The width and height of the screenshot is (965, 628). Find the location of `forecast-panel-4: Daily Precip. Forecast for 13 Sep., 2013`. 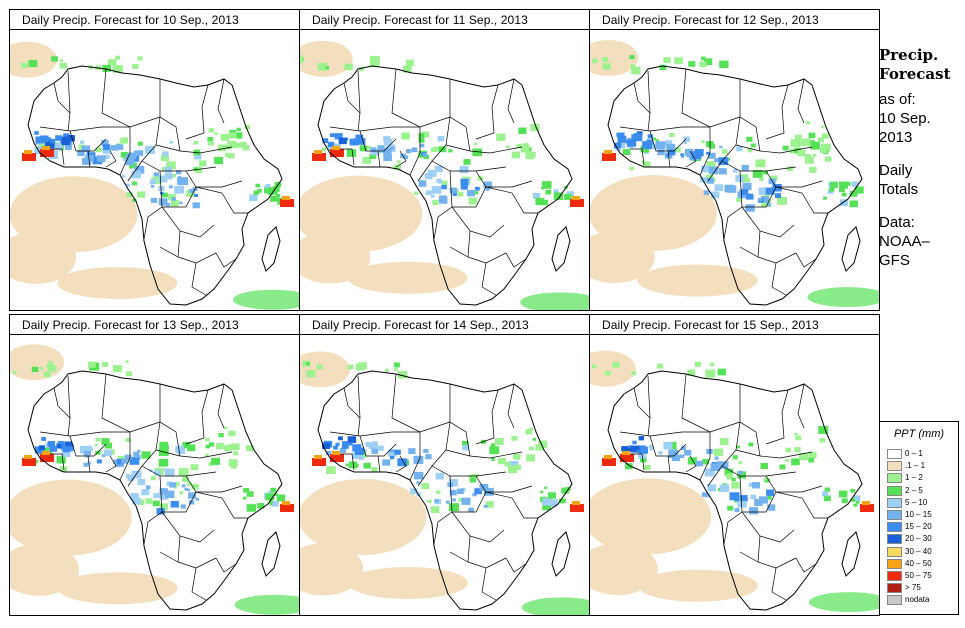

forecast-panel-4: Daily Precip. Forecast for 13 Sep., 2013 is located at coordinates (154, 465).